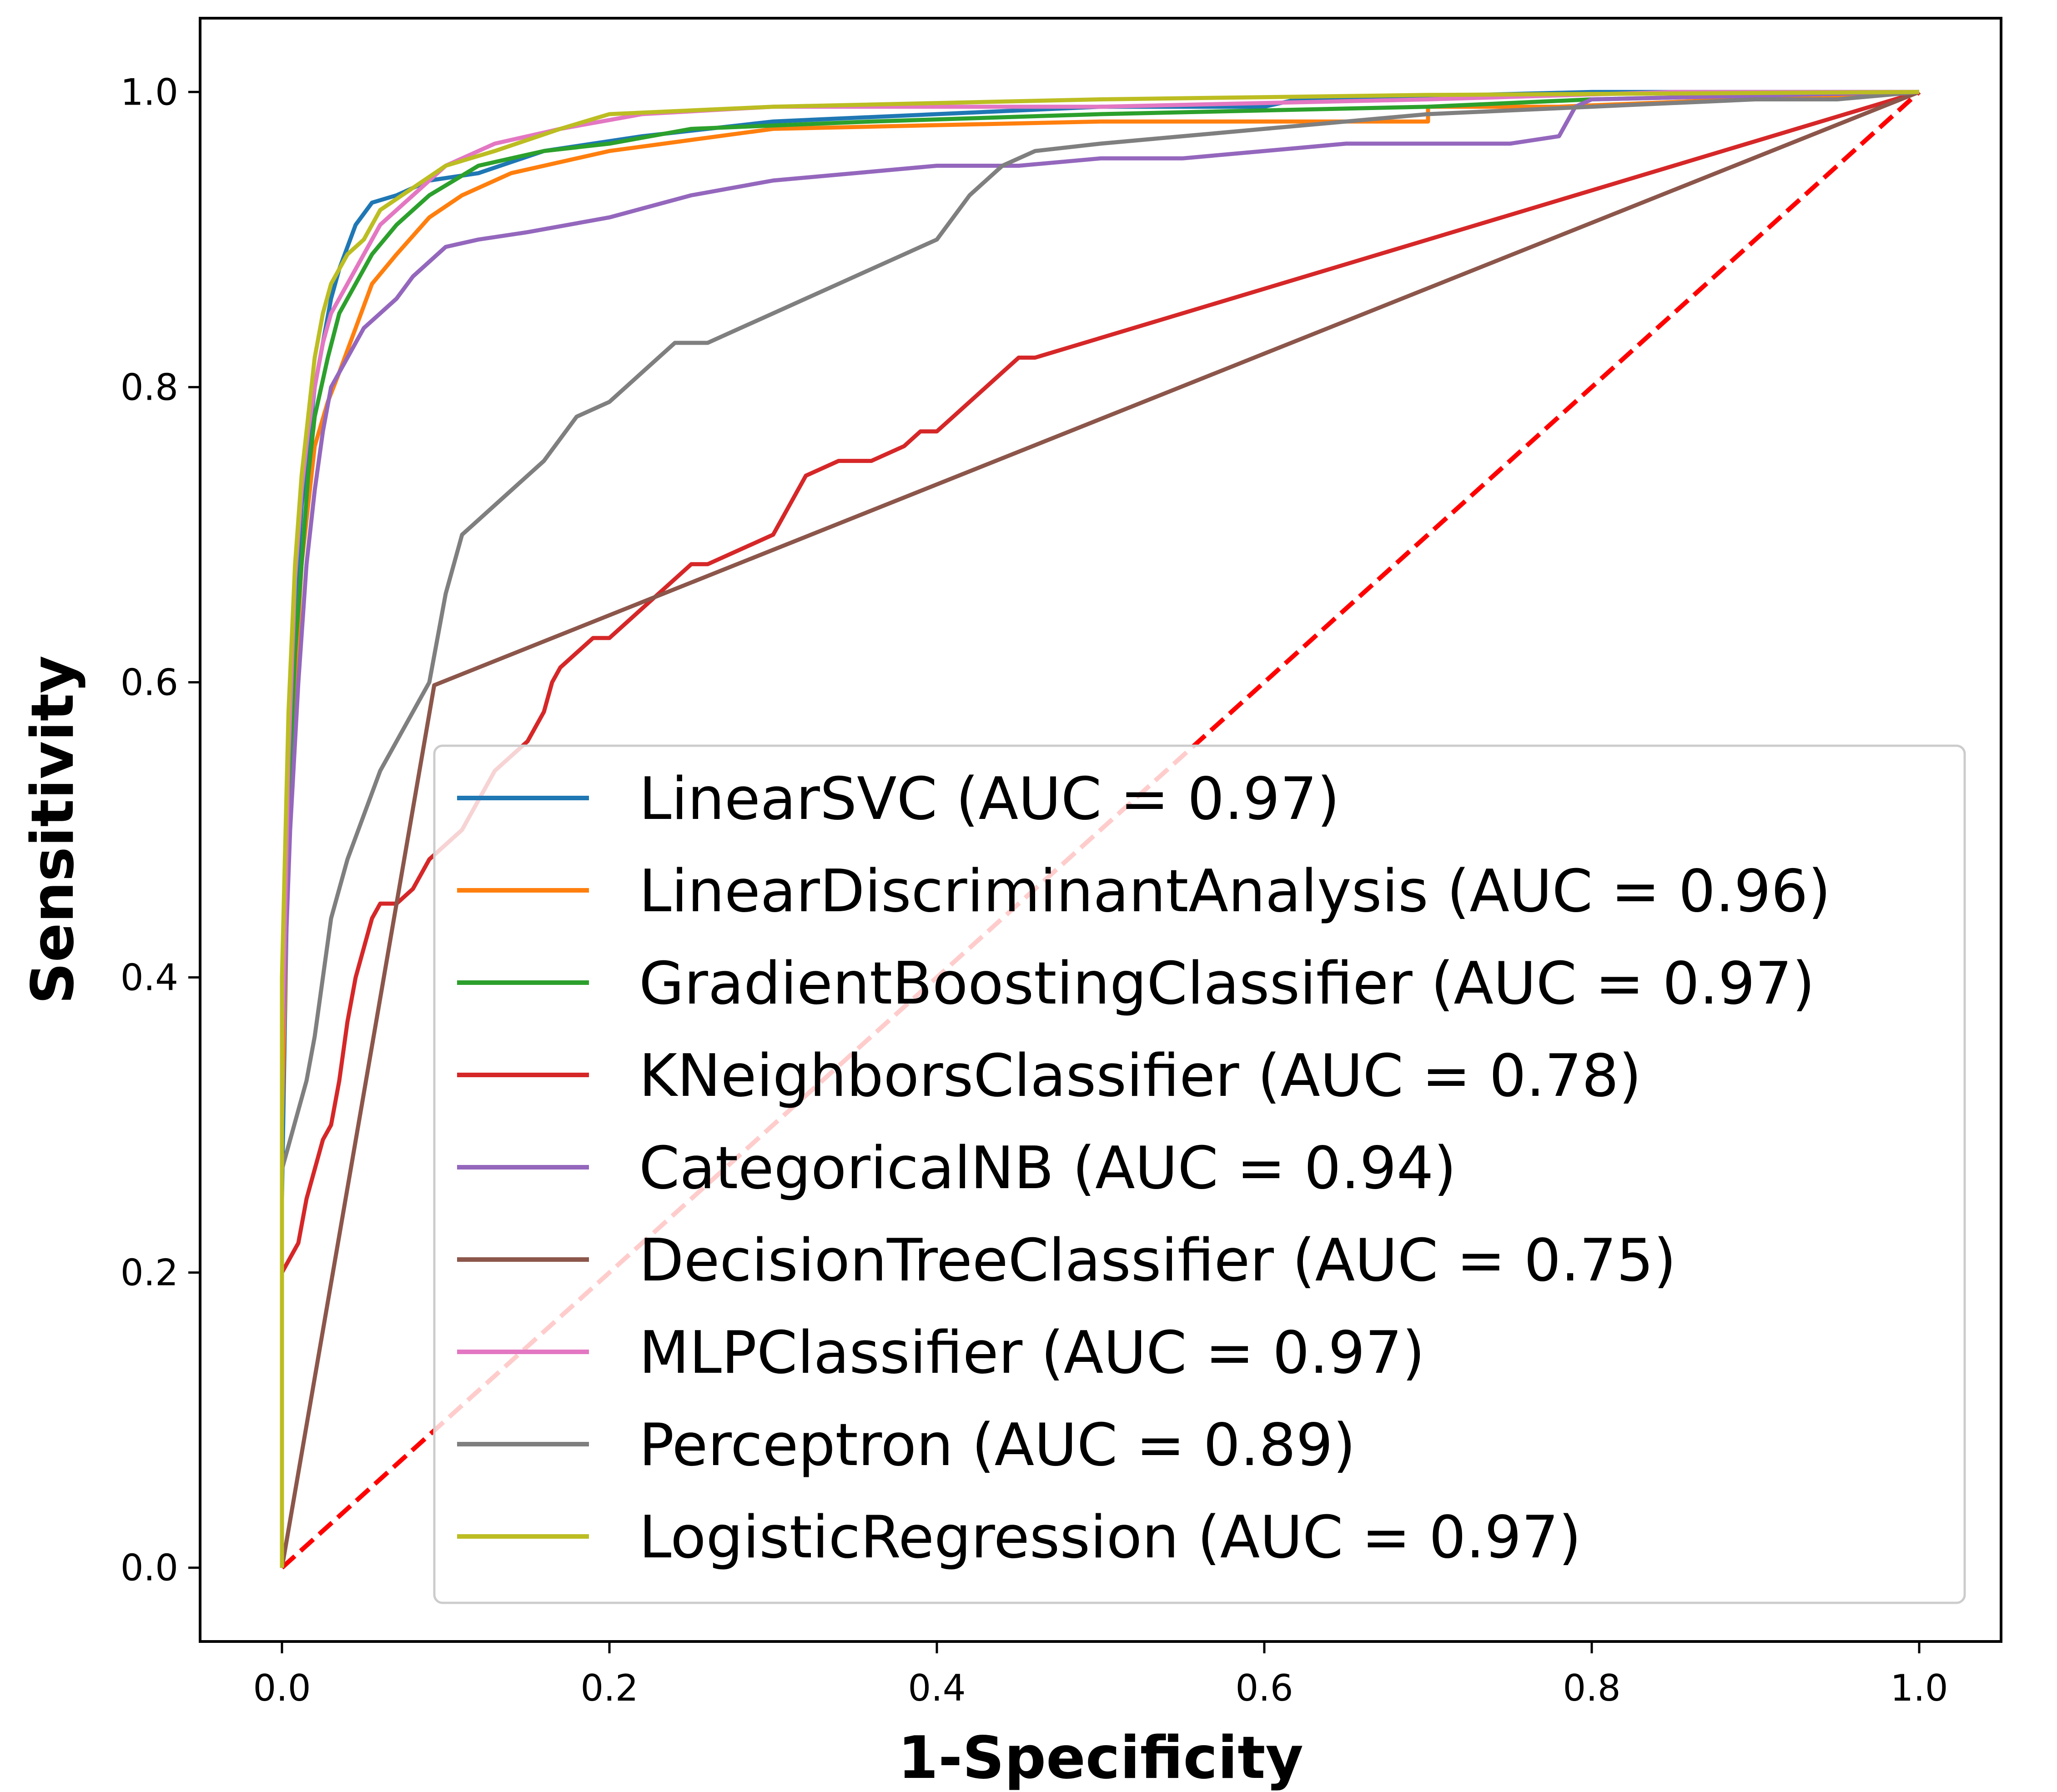 Image resolution: width=2057 pixels, height=1792 pixels. Describe the element at coordinates (149, 978) in the screenshot. I see `y-tick-label: 0.4` at that location.